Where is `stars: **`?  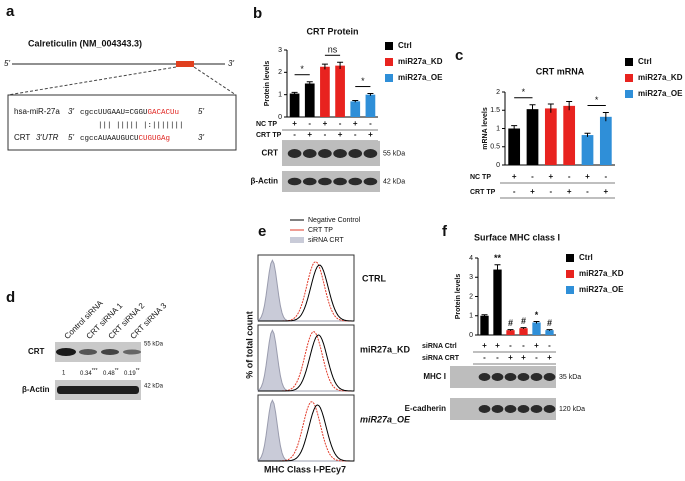
stars: ** is located at coordinates (138, 371).